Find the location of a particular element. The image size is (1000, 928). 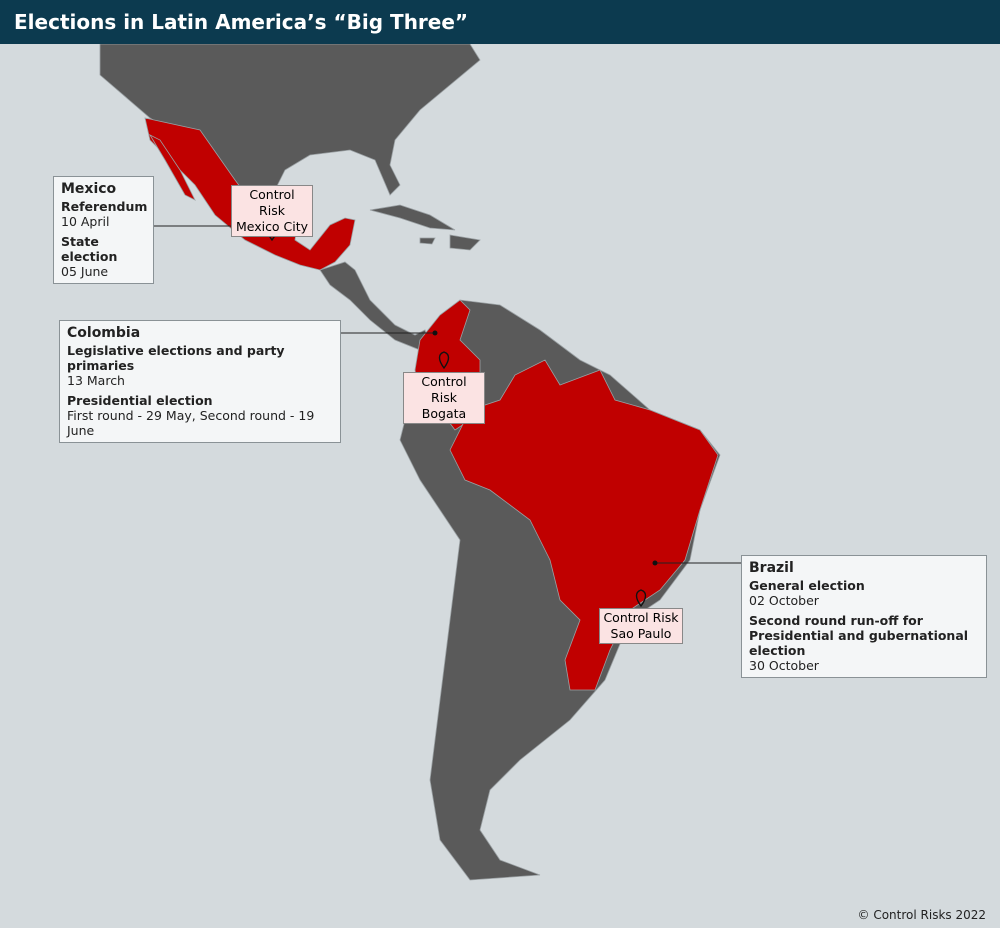

event-date: 13 March is located at coordinates (96, 380).